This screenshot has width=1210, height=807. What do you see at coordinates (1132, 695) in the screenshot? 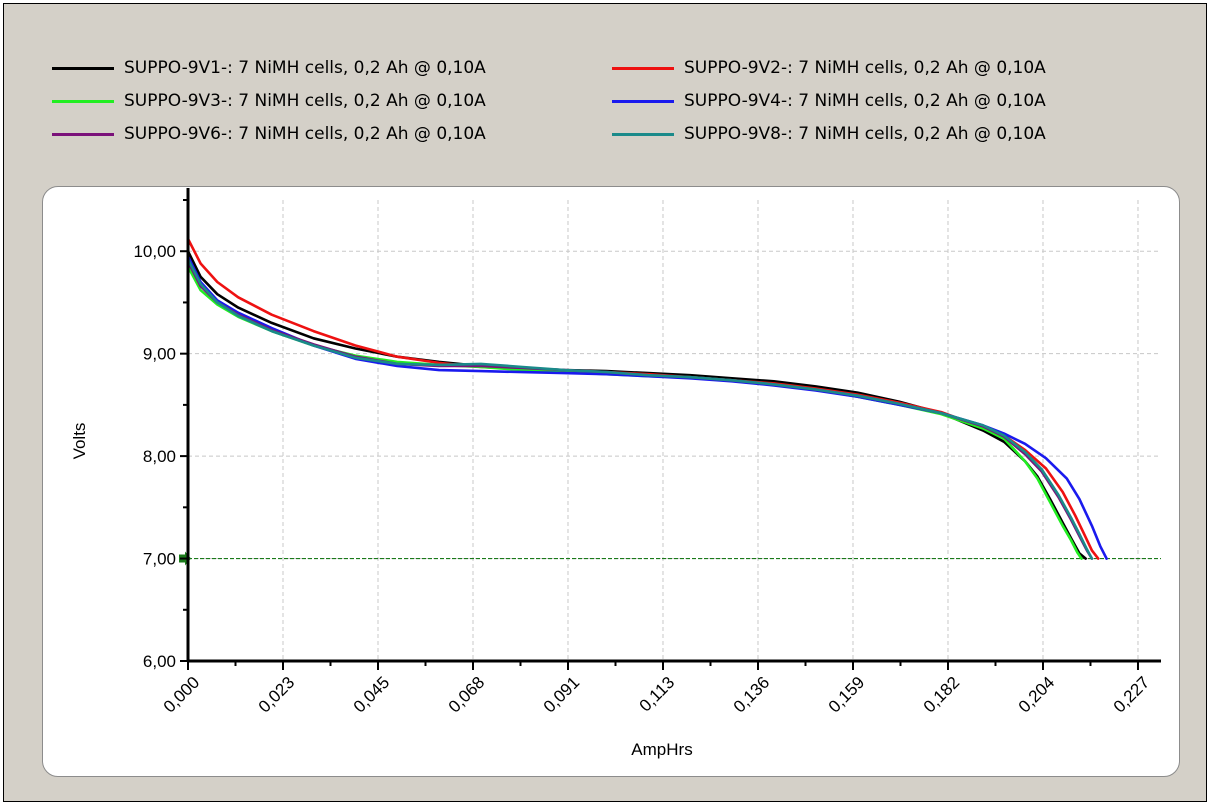
I see `x-tick-label: 0,227` at bounding box center [1132, 695].